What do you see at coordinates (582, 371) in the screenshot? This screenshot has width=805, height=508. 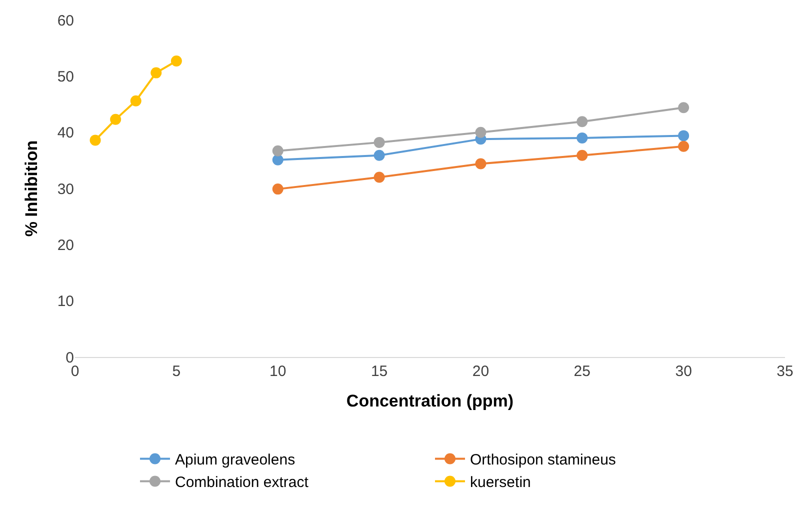 I see `x-tick-label: 25` at bounding box center [582, 371].